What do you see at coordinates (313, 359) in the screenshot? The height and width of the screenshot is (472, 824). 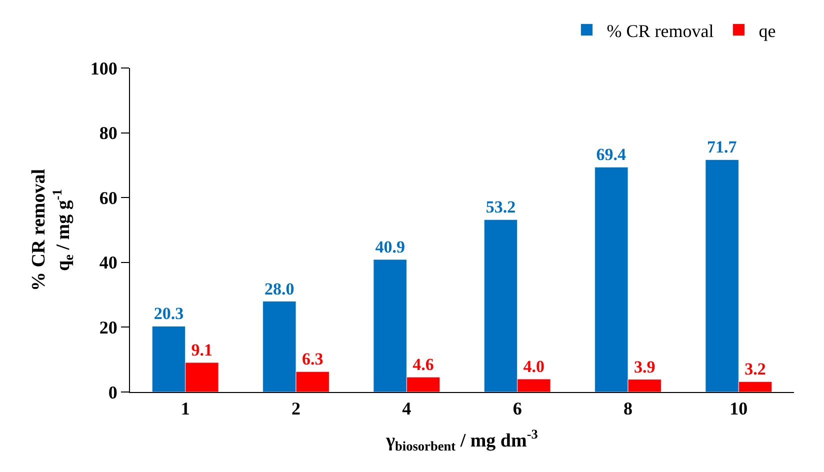 I see `data-label: 6.3` at bounding box center [313, 359].